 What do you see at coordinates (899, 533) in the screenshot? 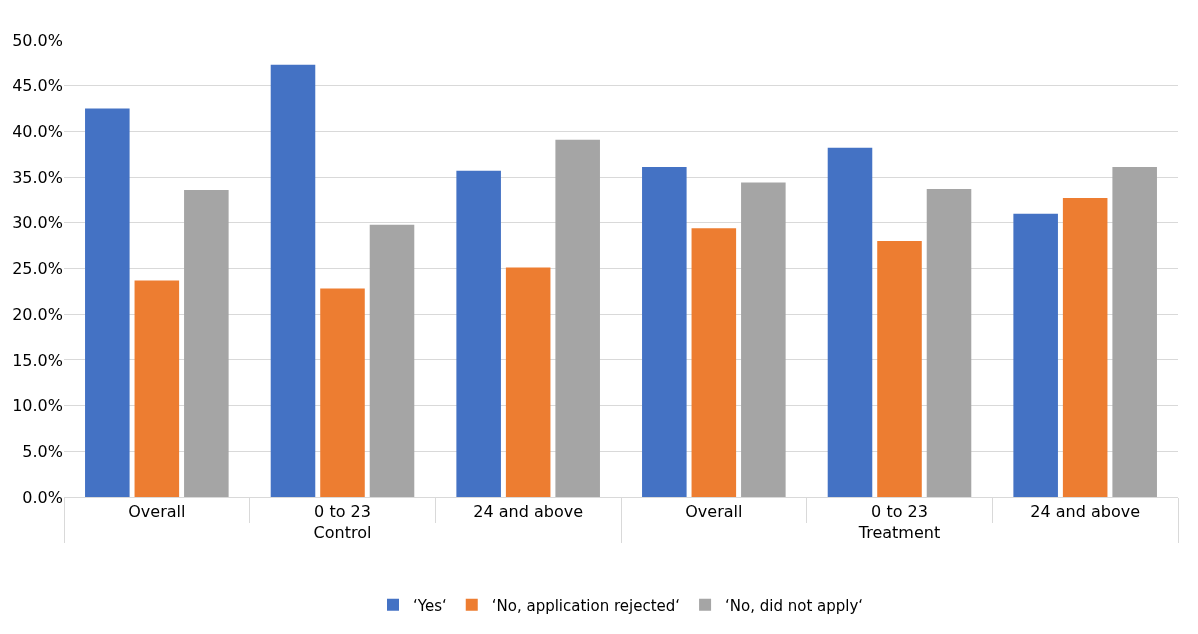
I see `text: Treatment` at bounding box center [899, 533].